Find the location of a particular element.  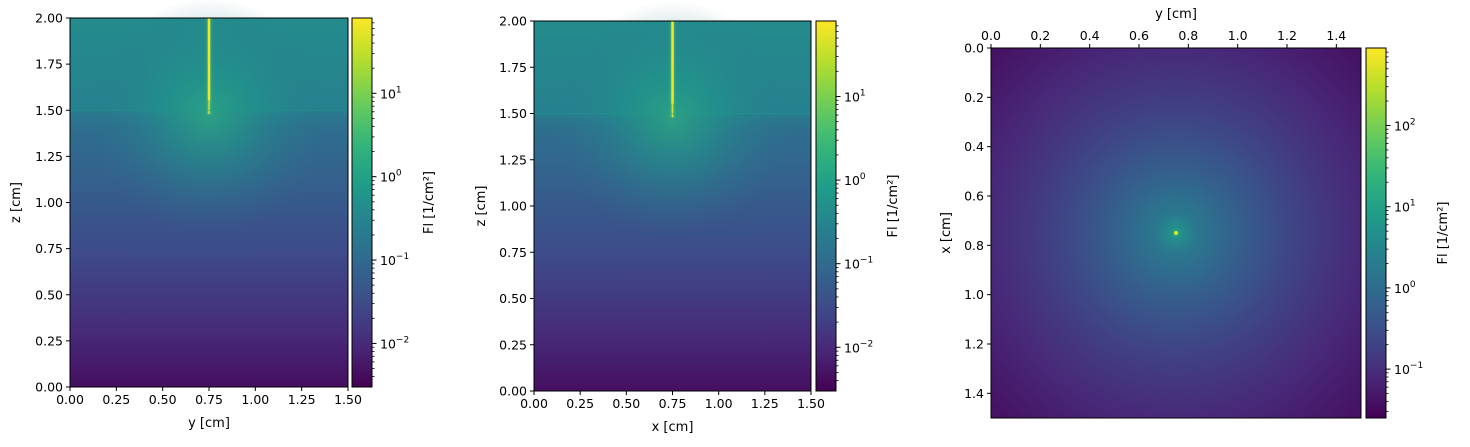

x-tick-label: 0.8 is located at coordinates (1188, 35).